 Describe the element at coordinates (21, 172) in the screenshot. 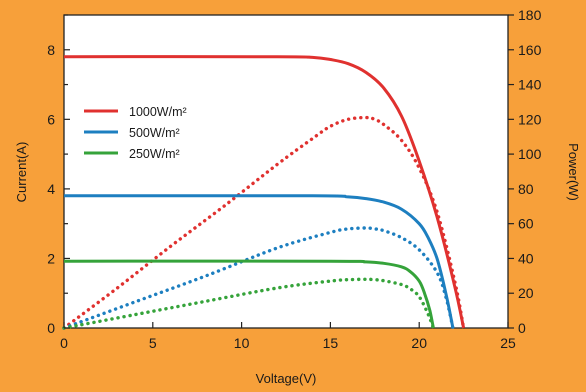

I see `y-left-axis-label: Current(A)` at that location.